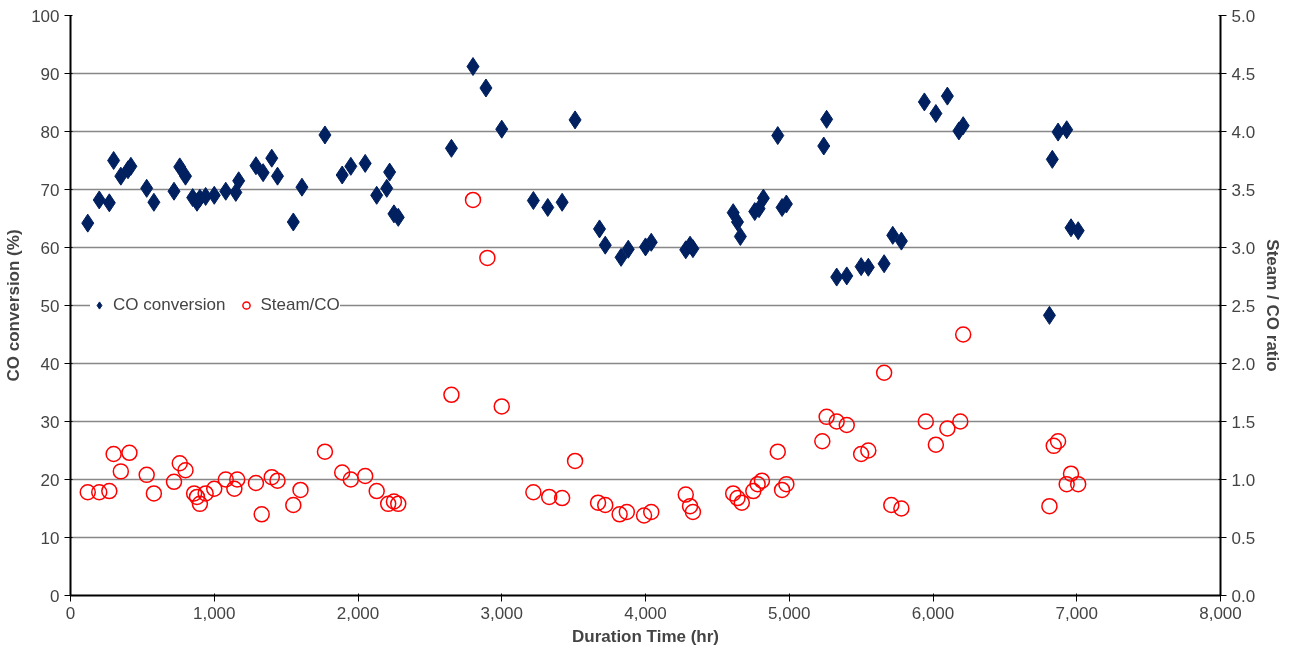 This screenshot has height=662, width=1300. I want to click on y-tick-label: 30, so click(50, 422).